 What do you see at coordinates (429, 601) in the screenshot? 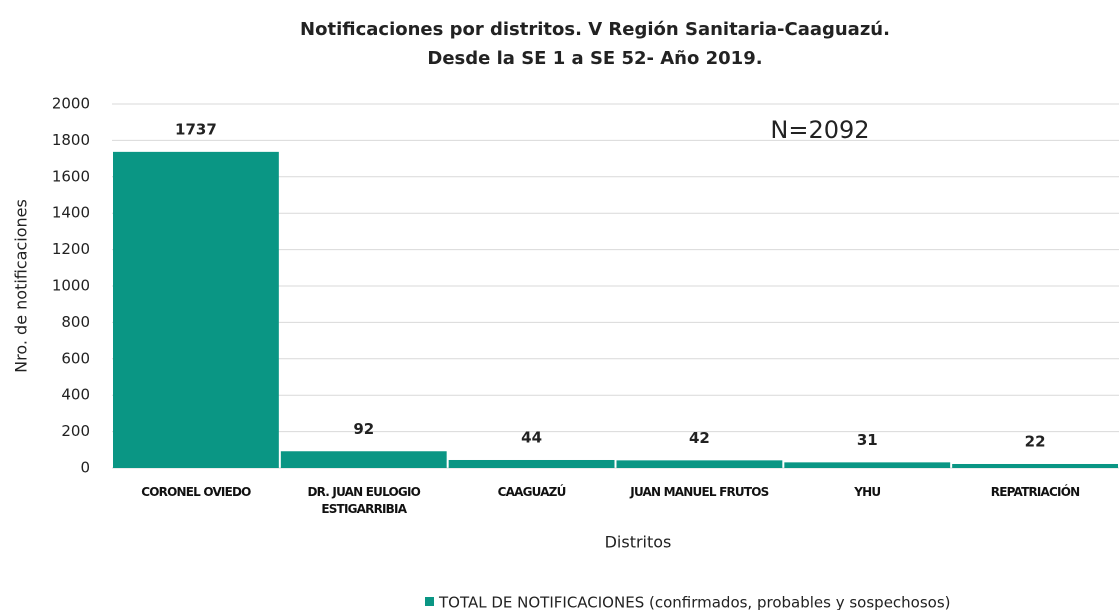
I see `legend-marker` at bounding box center [429, 601].